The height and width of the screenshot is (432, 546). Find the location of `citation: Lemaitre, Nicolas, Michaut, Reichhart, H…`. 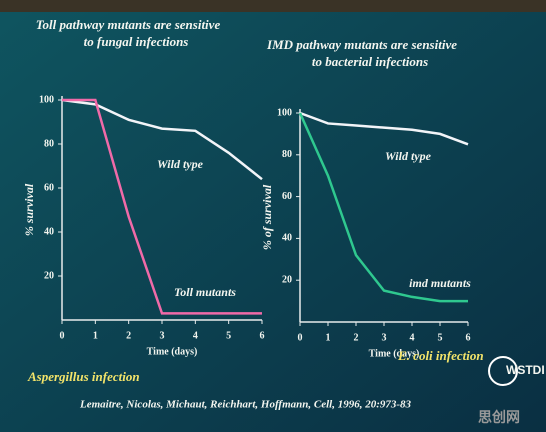

citation: Lemaitre, Nicolas, Michaut, Reichhart, H… is located at coordinates (245, 405).